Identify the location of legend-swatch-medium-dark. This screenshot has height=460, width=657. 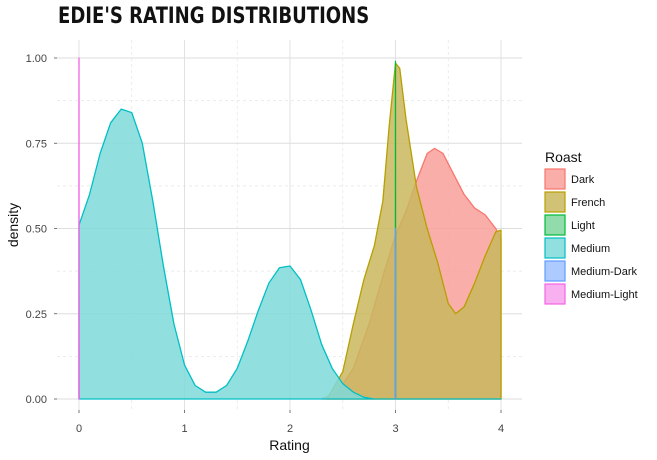
(555, 271).